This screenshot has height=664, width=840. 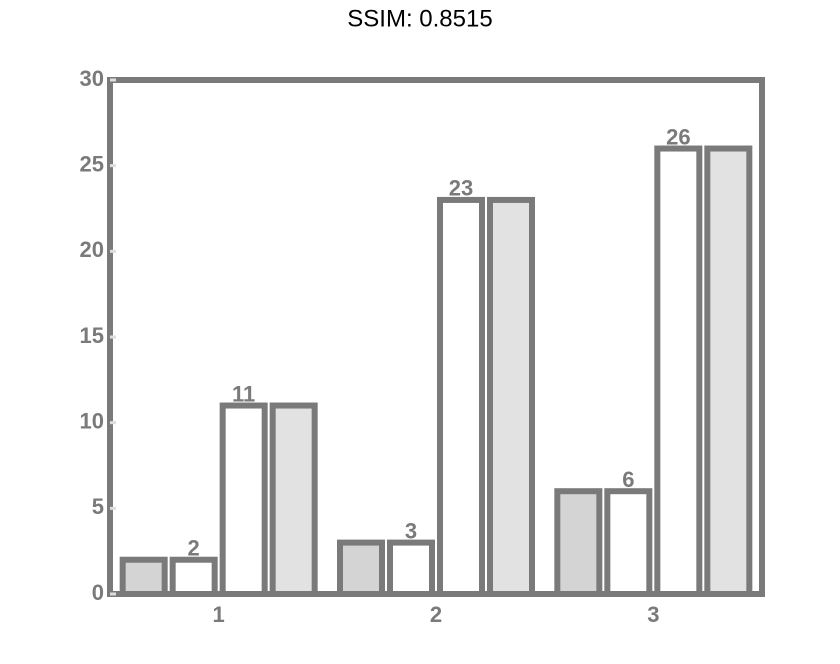 What do you see at coordinates (653, 614) in the screenshot?
I see `x-tick-label: 3` at bounding box center [653, 614].